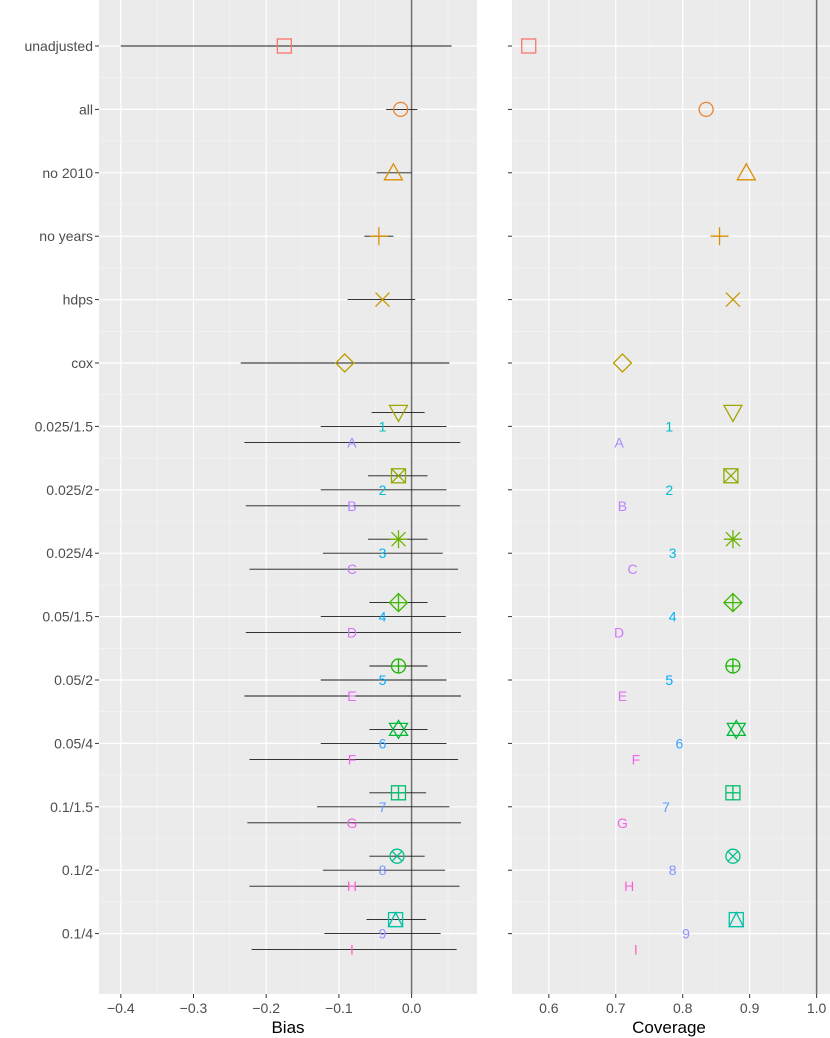 This screenshot has width=830, height=1038. What do you see at coordinates (69, 490) in the screenshot?
I see `y-tick-label: 0.025/2` at bounding box center [69, 490].